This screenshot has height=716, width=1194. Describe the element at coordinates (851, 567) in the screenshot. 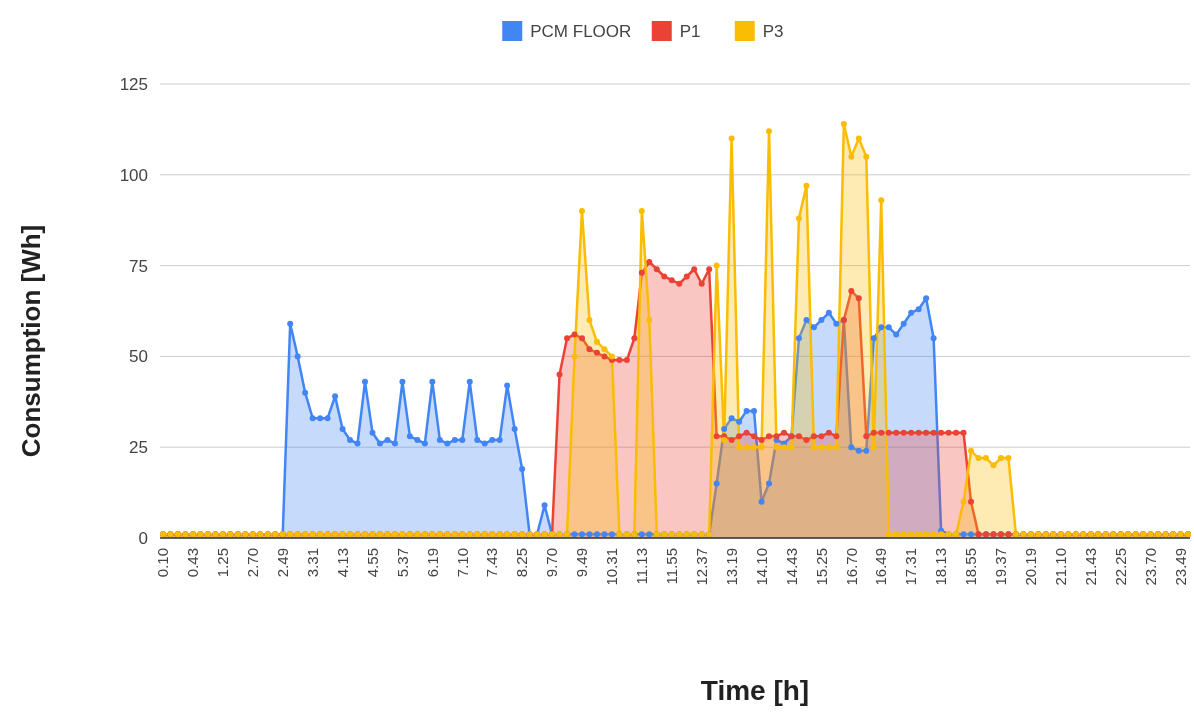

I see `x-tick-label: 16.70` at that location.